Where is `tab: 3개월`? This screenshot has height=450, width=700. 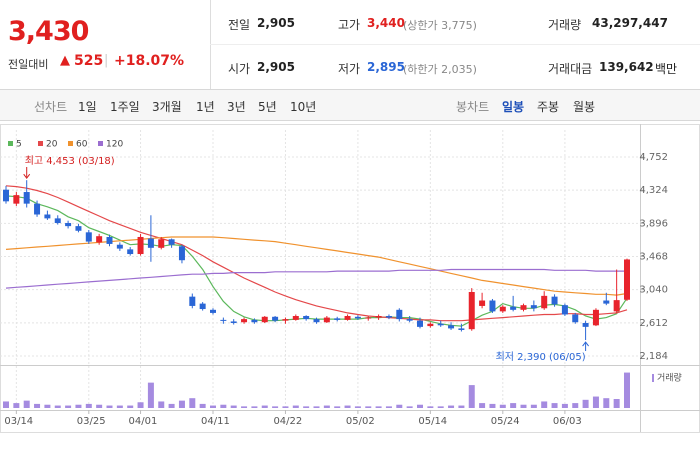 tab: 3개월 is located at coordinates (167, 107).